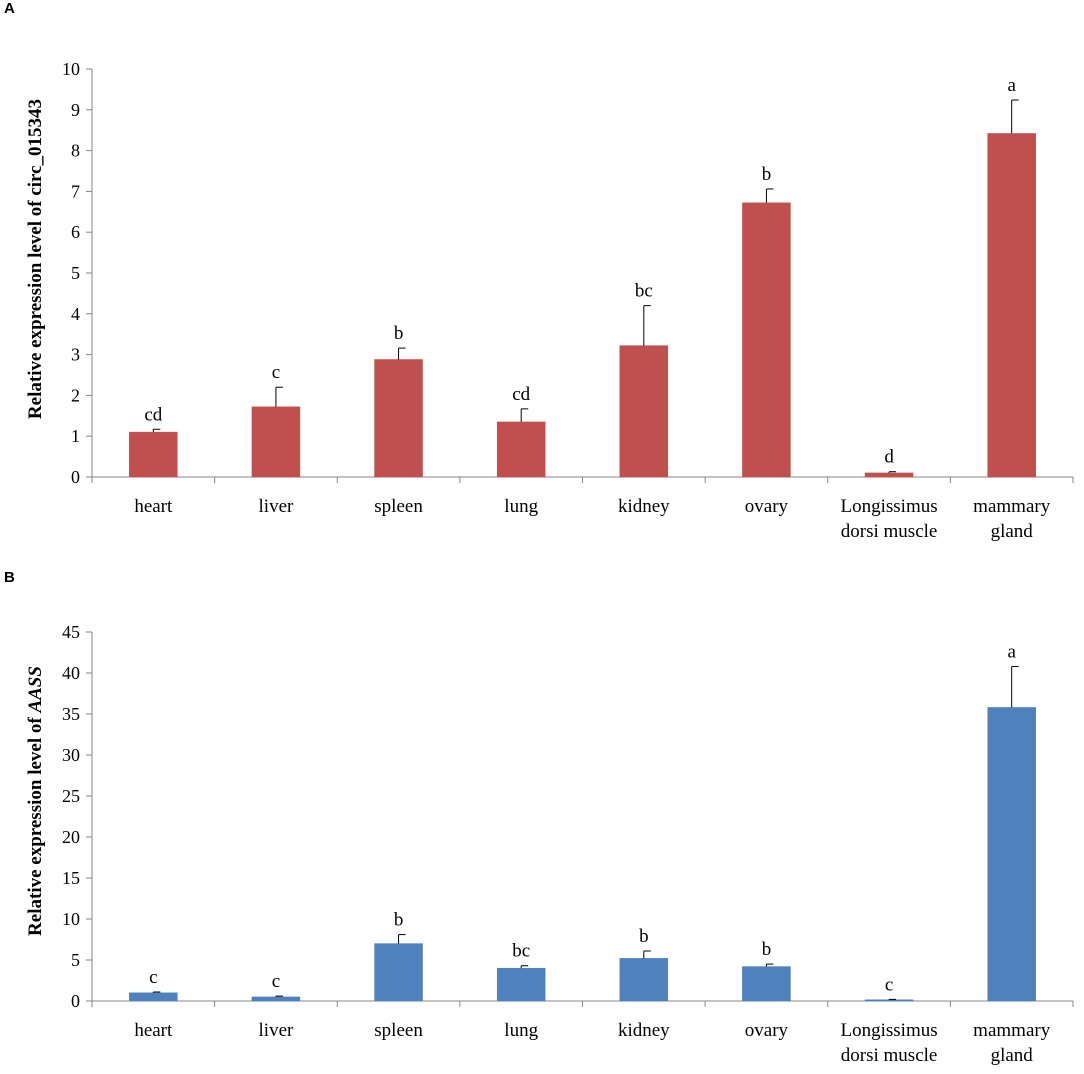 This screenshot has width=1084, height=1074. I want to click on y-tick-label-a: 8, so click(75, 151).